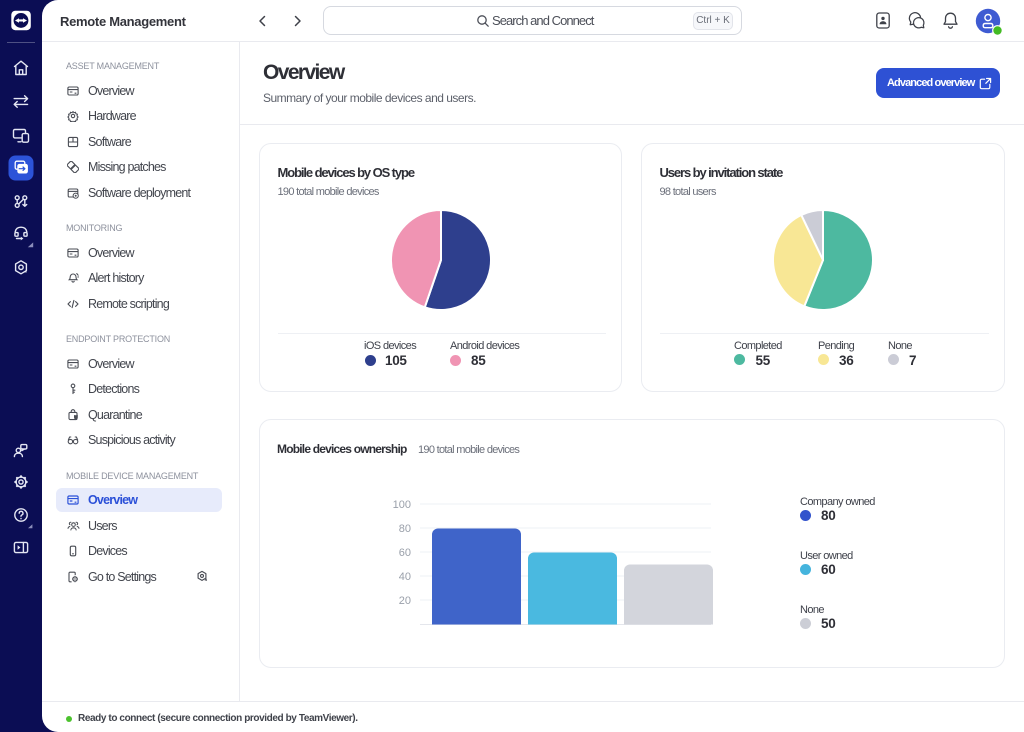 This screenshot has width=1024, height=732. What do you see at coordinates (405, 529) in the screenshot?
I see `svg-text: 80` at bounding box center [405, 529].